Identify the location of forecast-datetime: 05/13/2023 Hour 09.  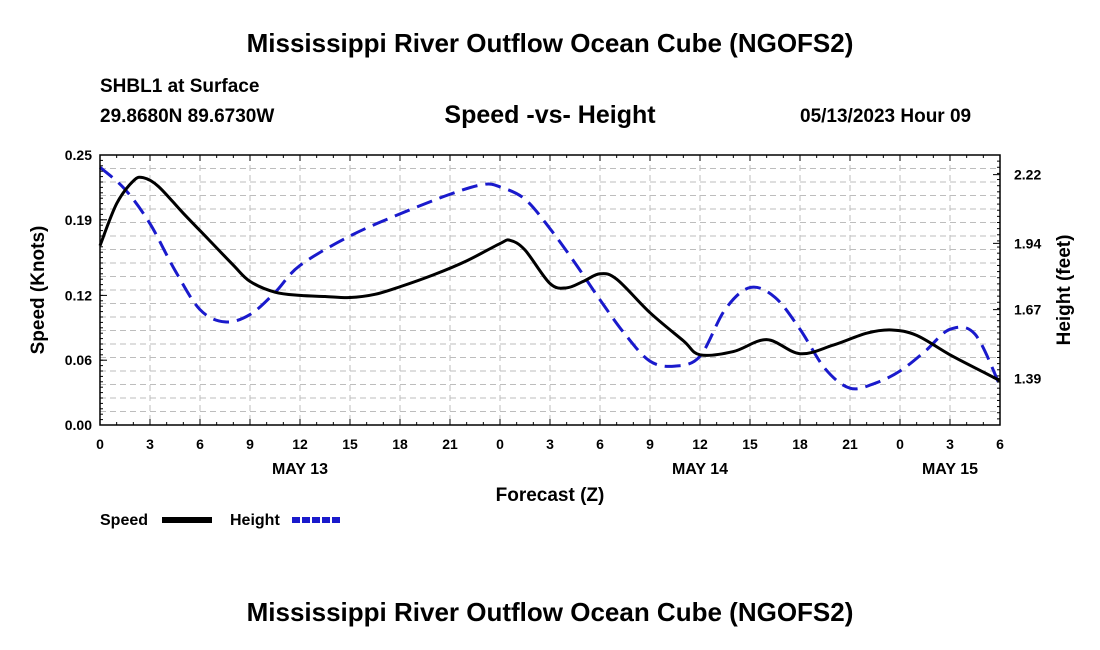
(886, 116).